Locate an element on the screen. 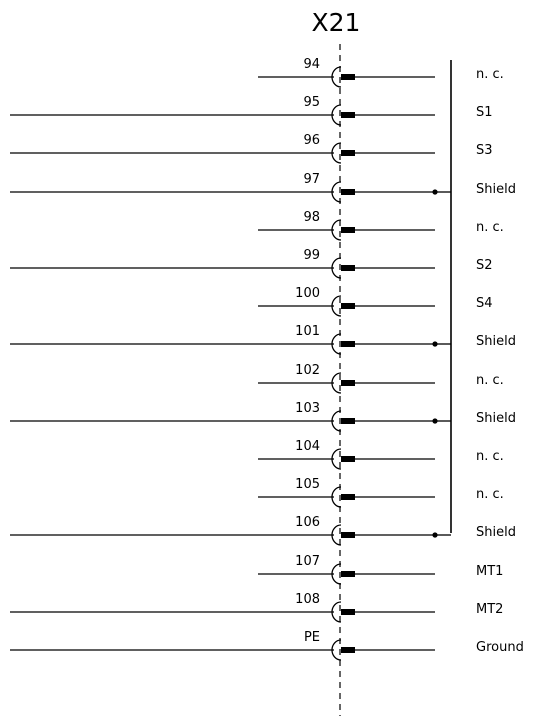 This screenshot has height=716, width=533. terminal-row: 108 MT2 is located at coordinates (256, 607).